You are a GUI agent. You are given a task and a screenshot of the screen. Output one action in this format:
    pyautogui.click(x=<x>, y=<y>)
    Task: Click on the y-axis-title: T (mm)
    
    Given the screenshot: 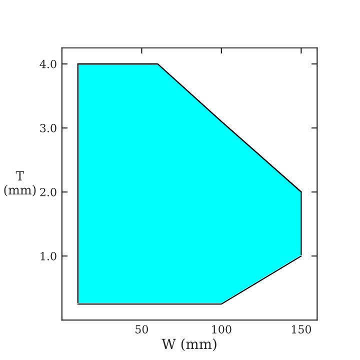 What is the action you would take?
    pyautogui.click(x=20, y=183)
    